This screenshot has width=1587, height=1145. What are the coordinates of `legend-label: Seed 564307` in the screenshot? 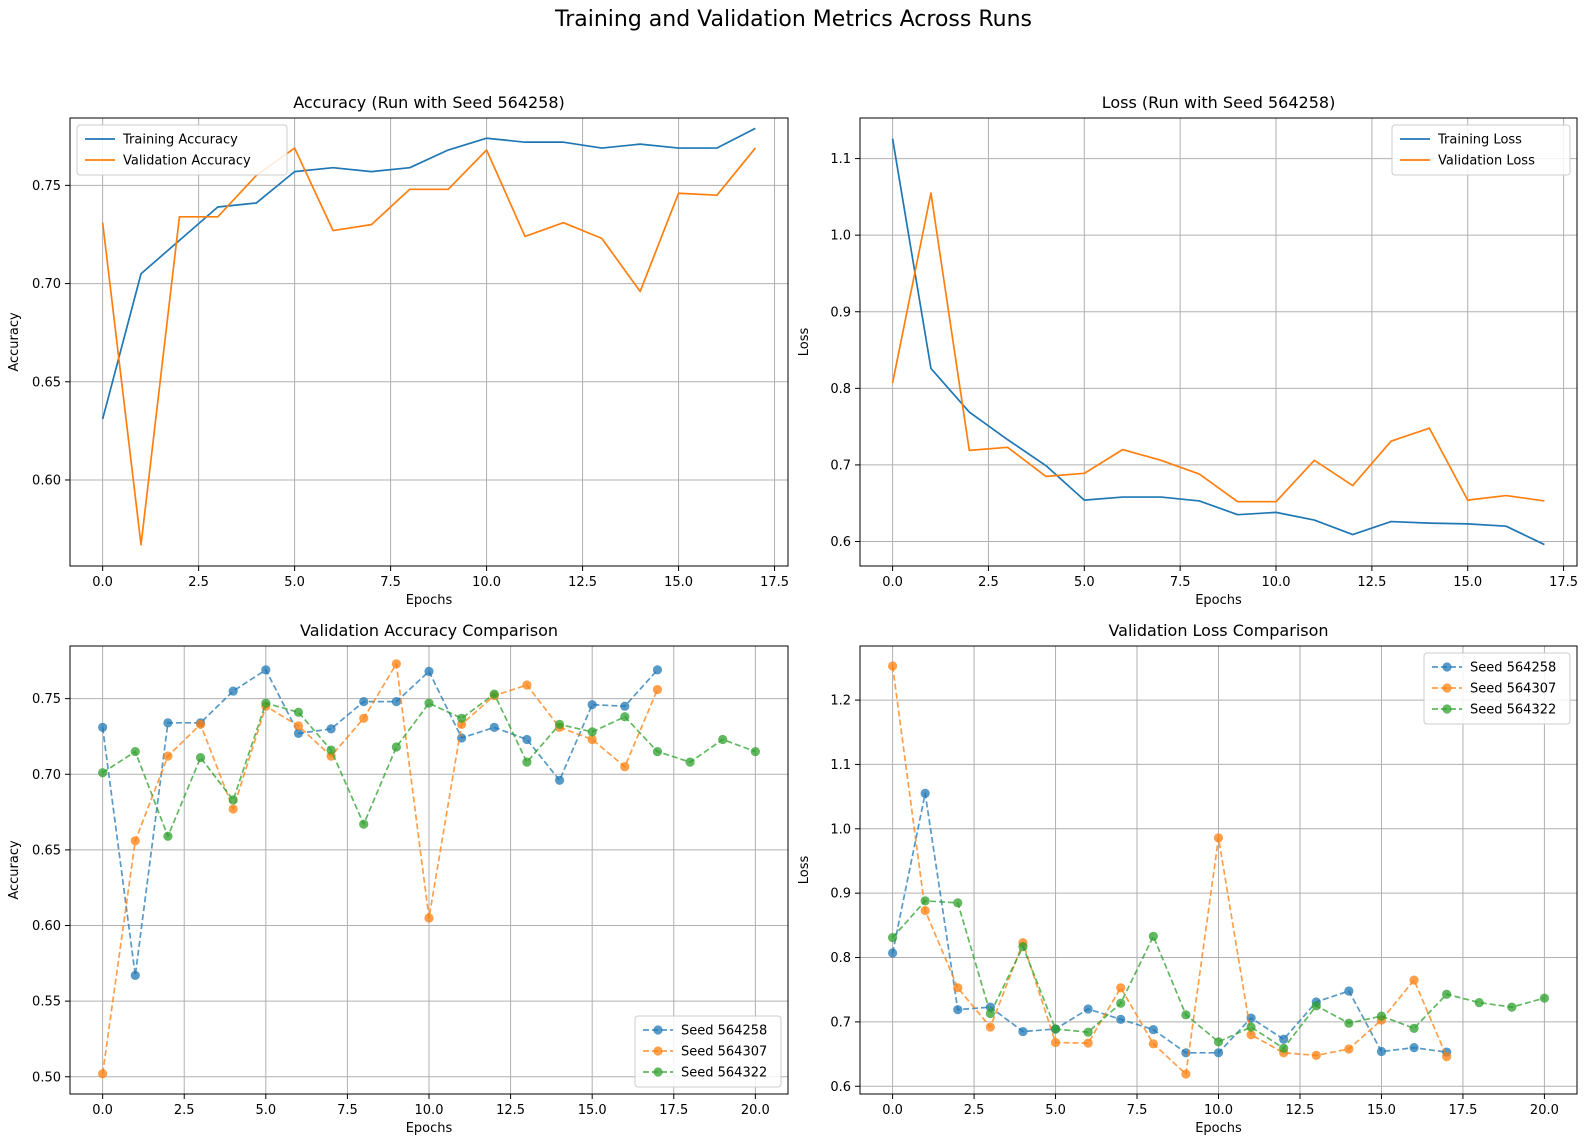 It's located at (724, 1052).